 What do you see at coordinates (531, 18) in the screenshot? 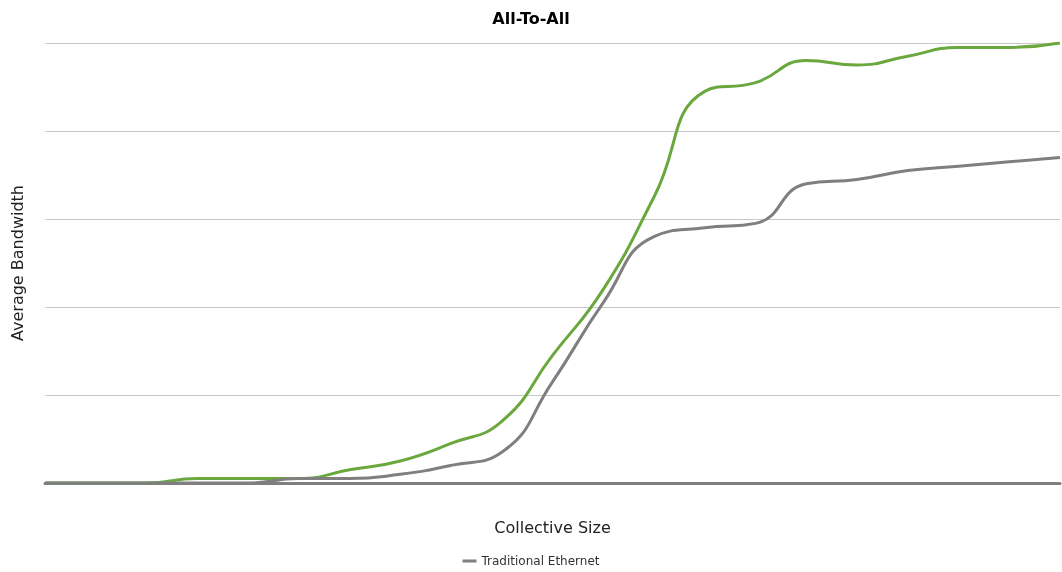
I see `chart-title: All-To-All` at bounding box center [531, 18].